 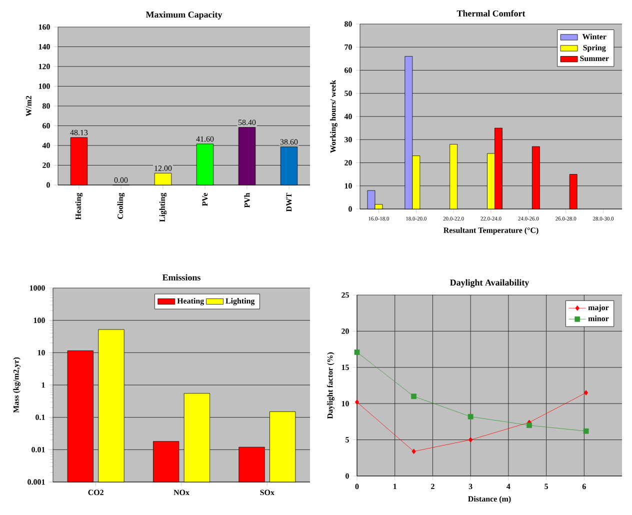 I want to click on chart-title: Maximum Capacity, so click(x=184, y=15).